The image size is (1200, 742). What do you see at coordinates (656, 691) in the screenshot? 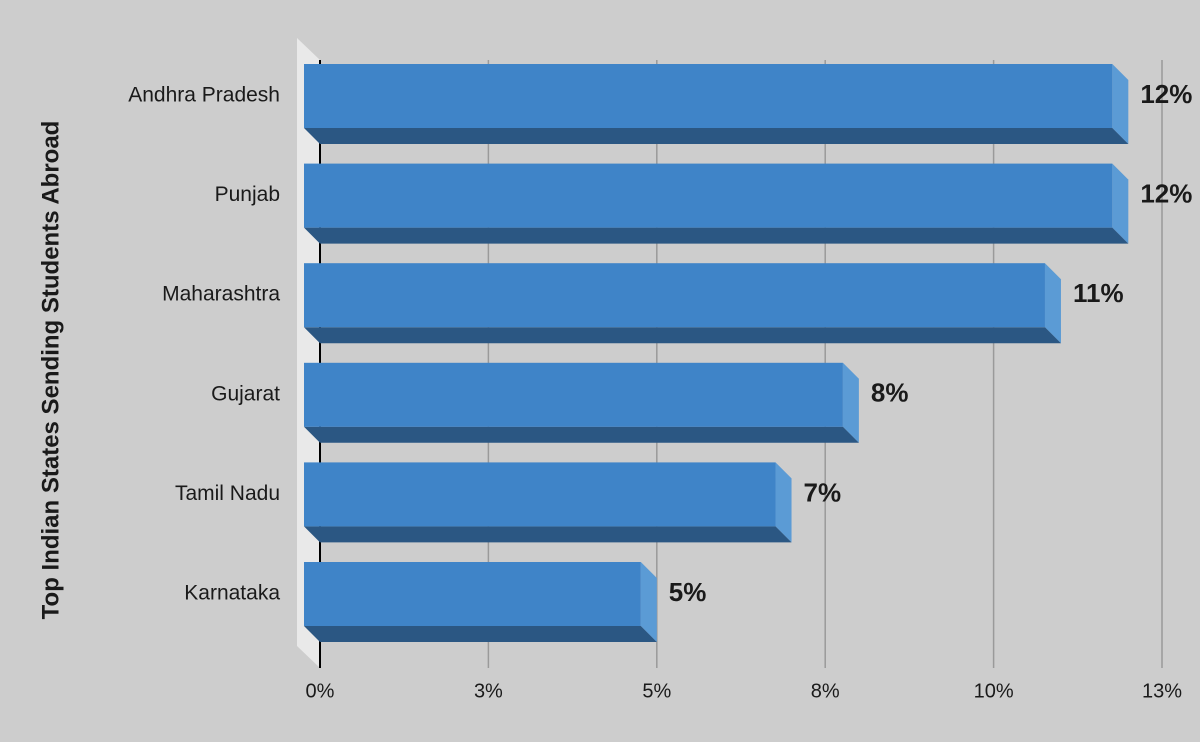
I see `x-tick-label: 5%` at bounding box center [656, 691].